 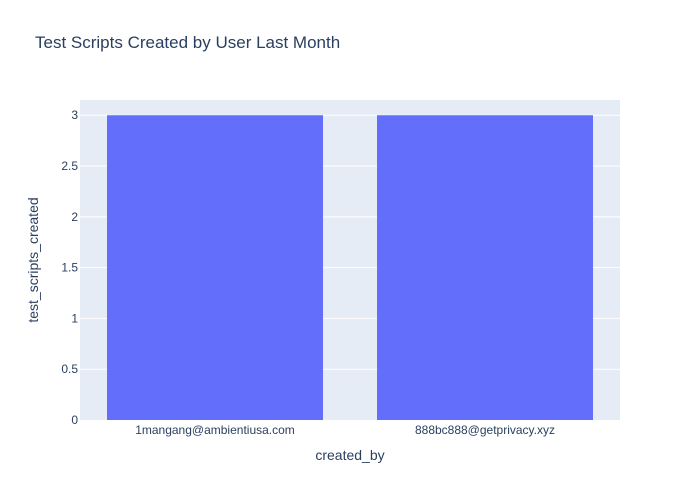 What do you see at coordinates (69, 166) in the screenshot?
I see `y-tick-label: 2.5` at bounding box center [69, 166].